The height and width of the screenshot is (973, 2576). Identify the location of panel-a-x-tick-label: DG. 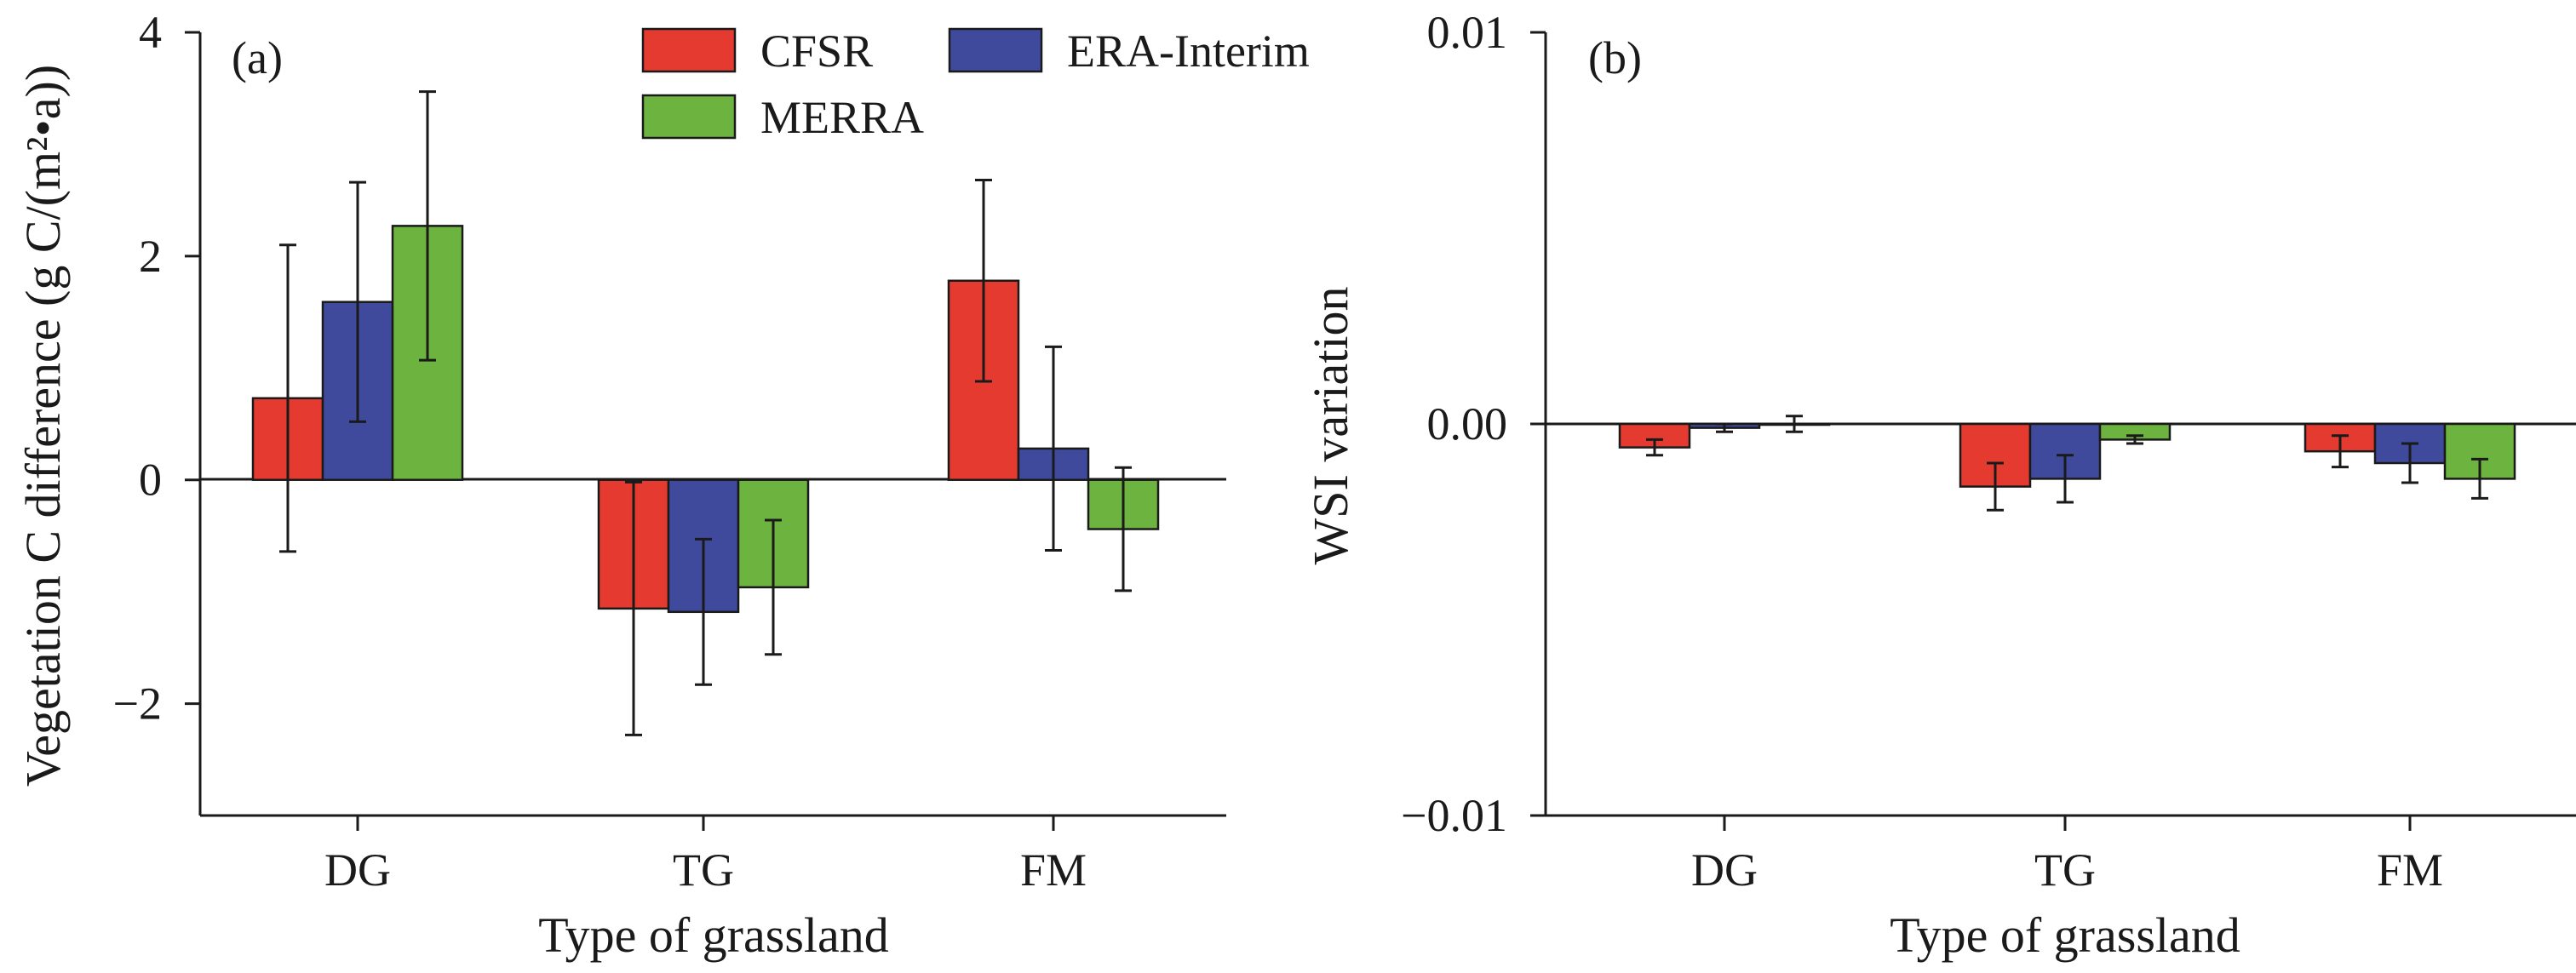
(357, 870).